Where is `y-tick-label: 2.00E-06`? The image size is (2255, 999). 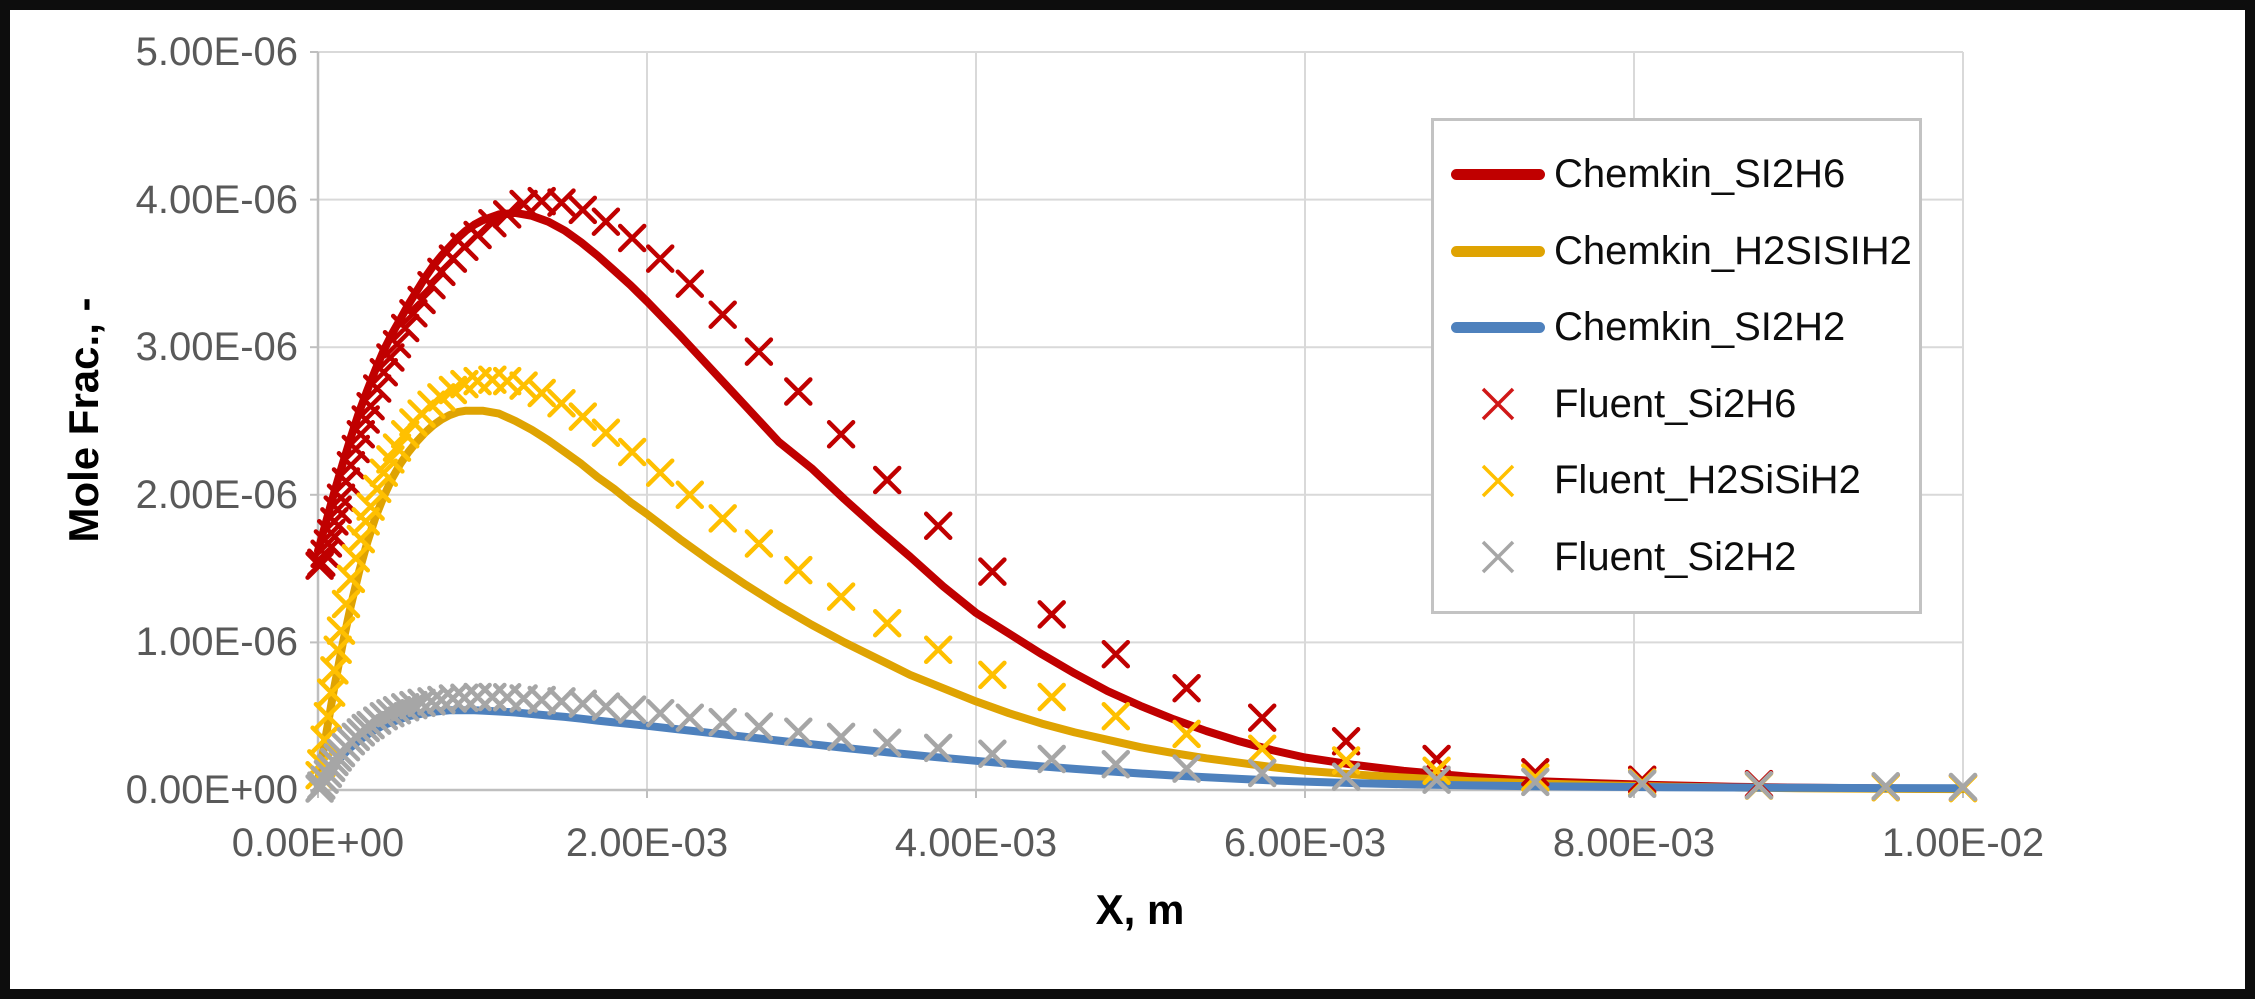
y-tick-label: 2.00E-06 is located at coordinates (216, 494).